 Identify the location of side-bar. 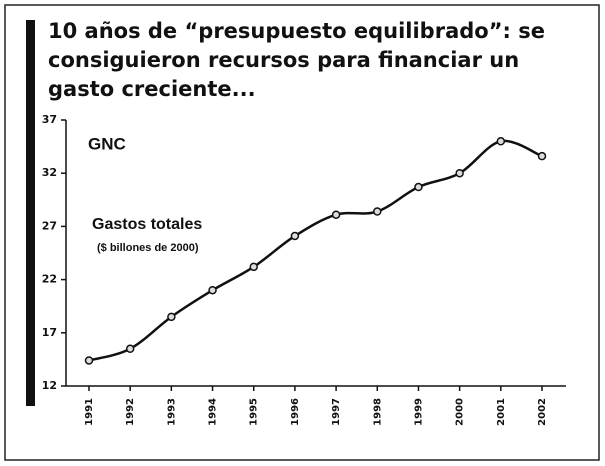
(30, 213).